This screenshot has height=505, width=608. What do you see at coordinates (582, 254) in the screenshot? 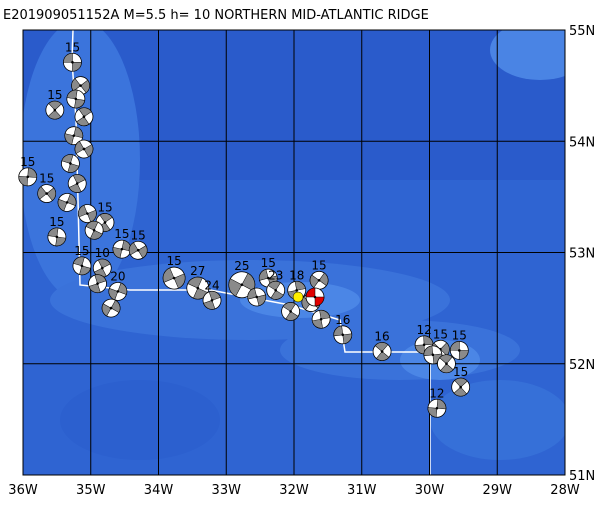
I see `lat-tick-label: 53N` at bounding box center [582, 254].